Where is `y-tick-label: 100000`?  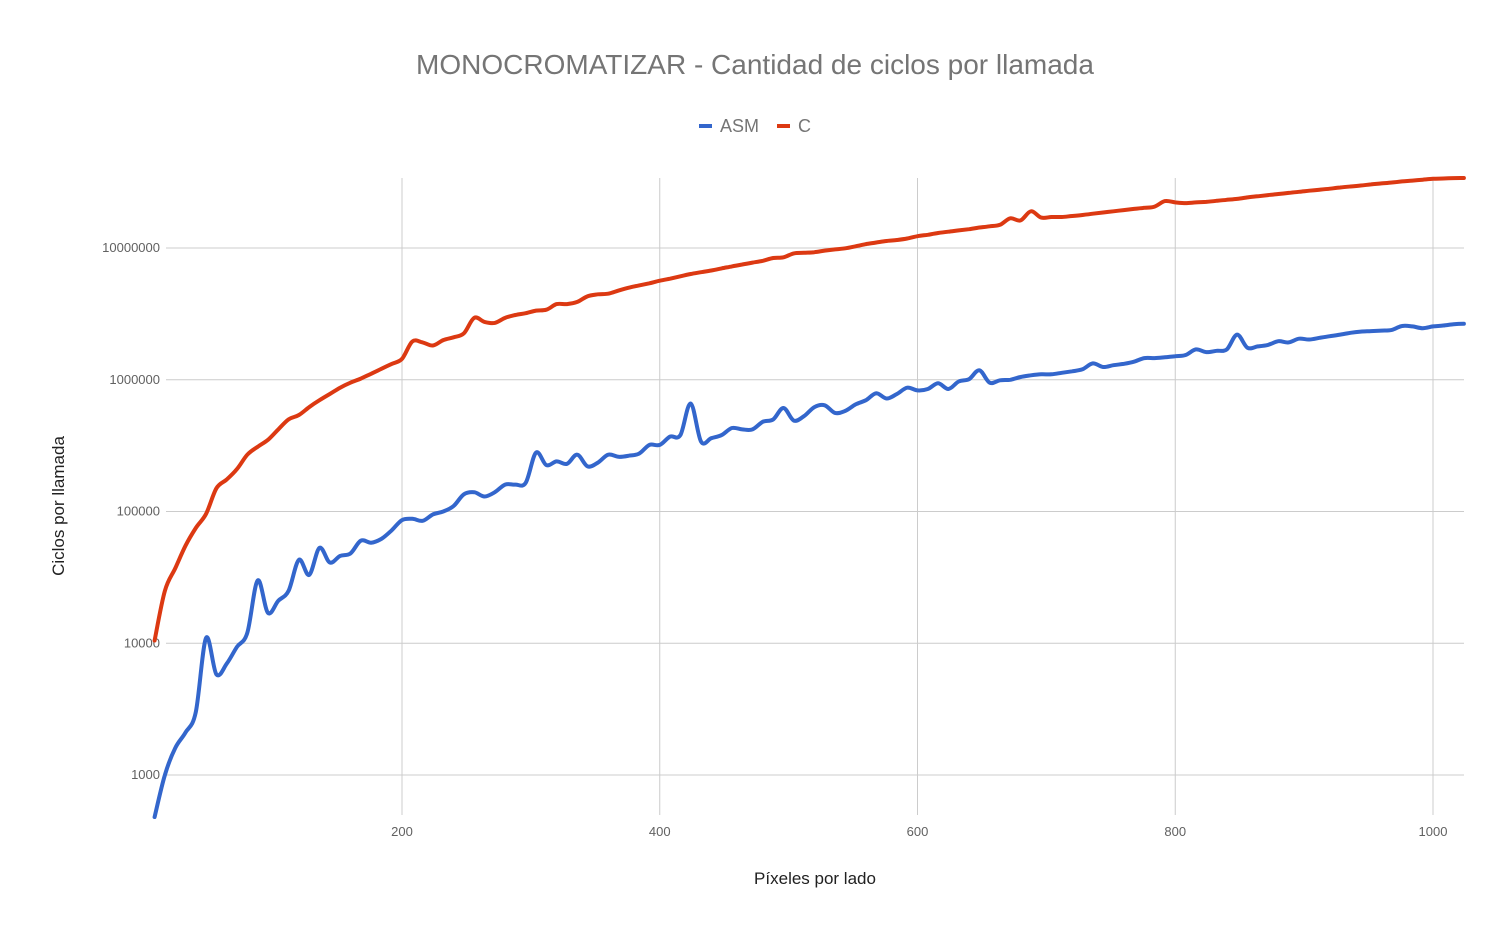 y-tick-label: 100000 is located at coordinates (138, 511).